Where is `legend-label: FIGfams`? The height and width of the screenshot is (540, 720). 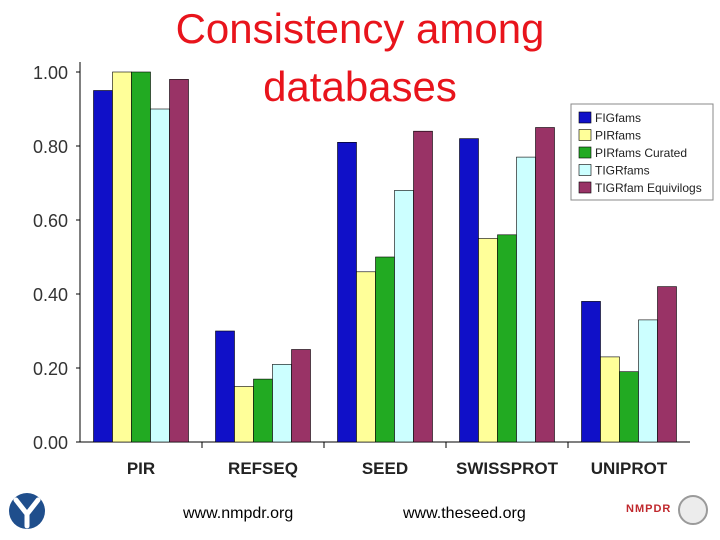
legend-label: FIGfams is located at coordinates (618, 118).